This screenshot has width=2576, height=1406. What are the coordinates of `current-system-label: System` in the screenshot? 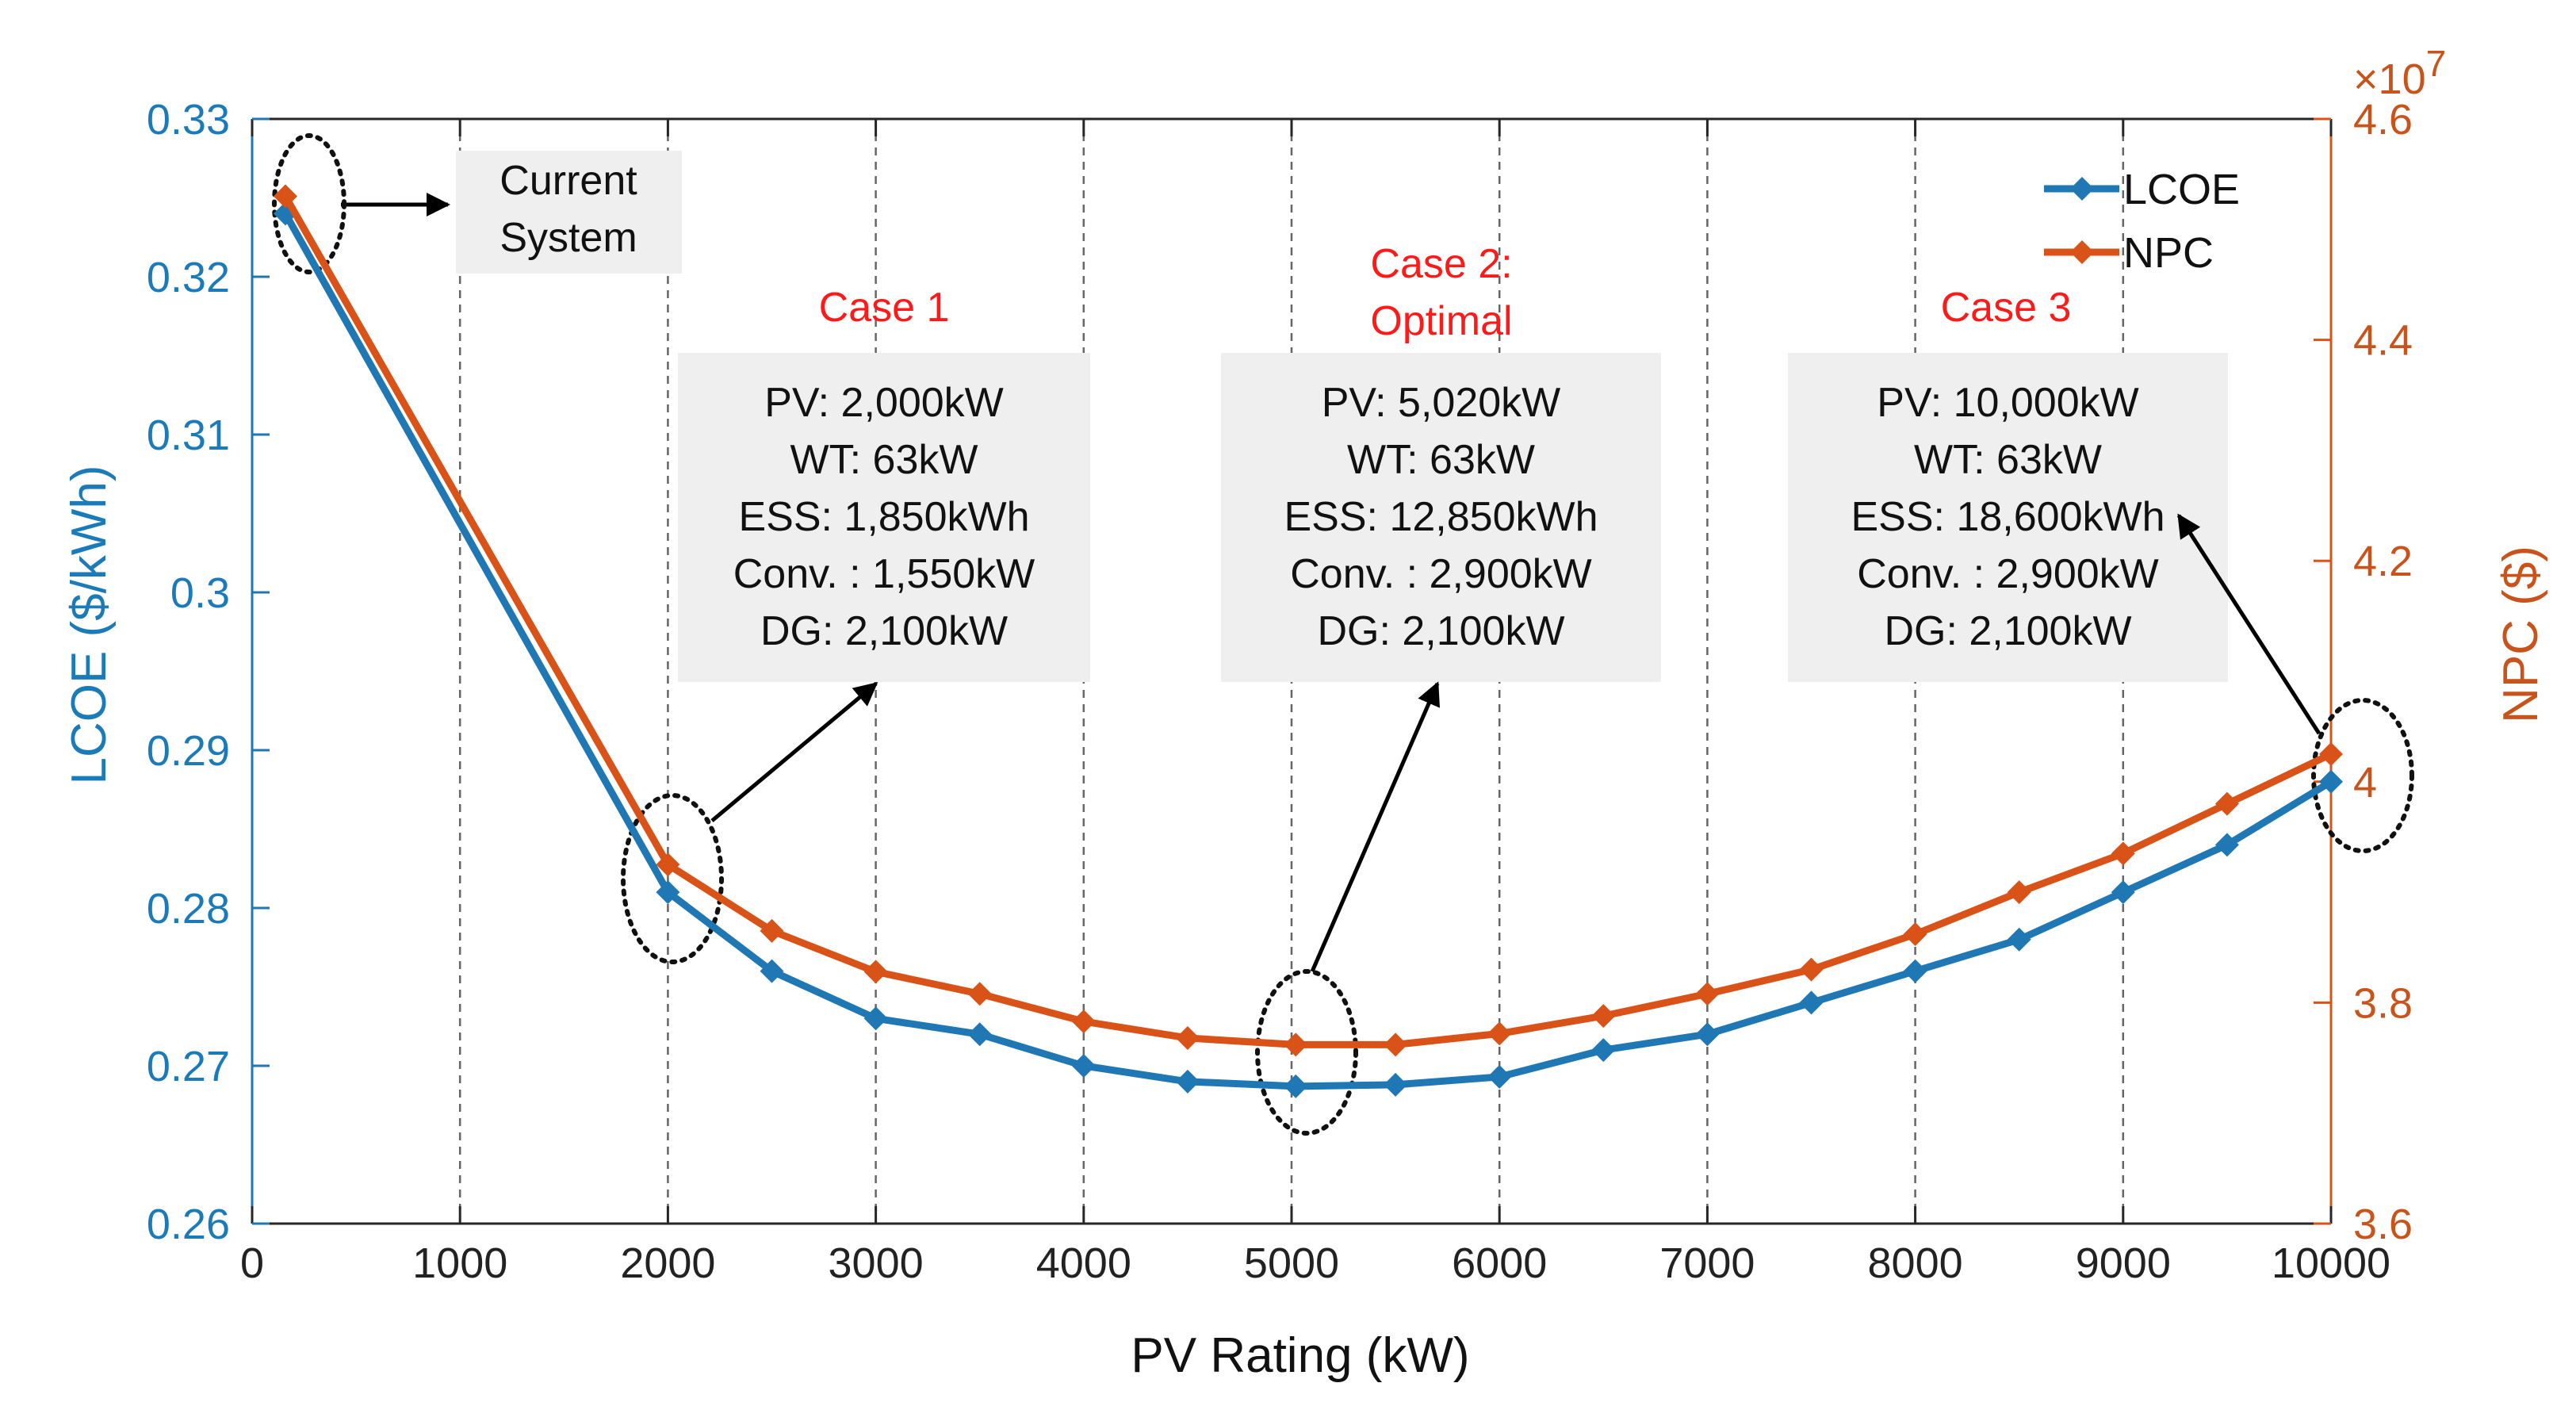 It's located at (568, 238).